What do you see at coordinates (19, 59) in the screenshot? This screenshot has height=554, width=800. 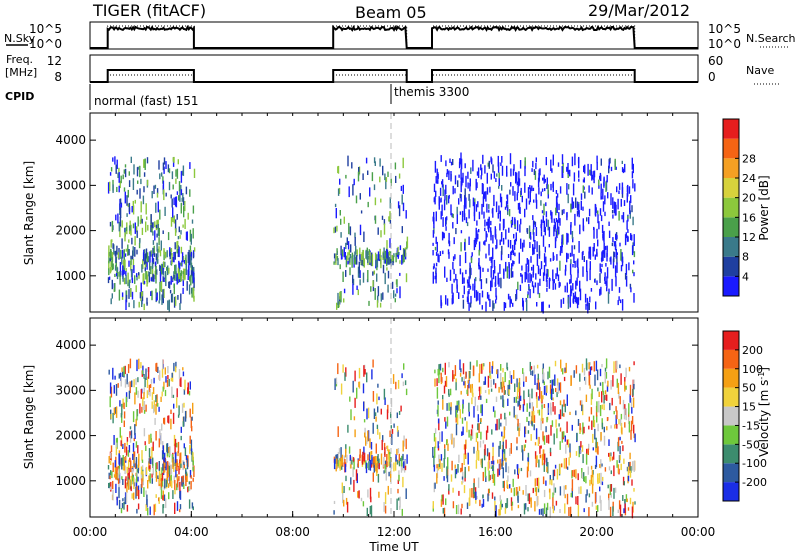 I see `freq-label: Freq.` at bounding box center [19, 59].